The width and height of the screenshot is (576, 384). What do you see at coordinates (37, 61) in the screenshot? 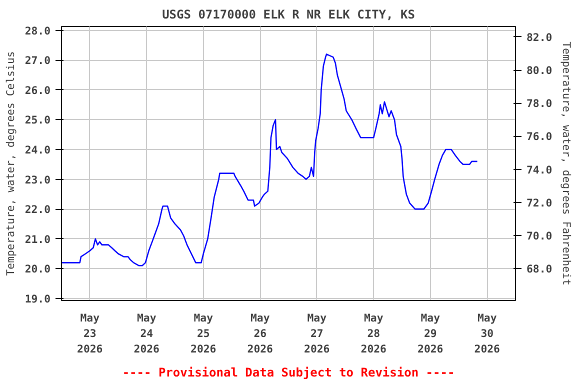
I see `y-tick-label: 27.0` at bounding box center [37, 61].